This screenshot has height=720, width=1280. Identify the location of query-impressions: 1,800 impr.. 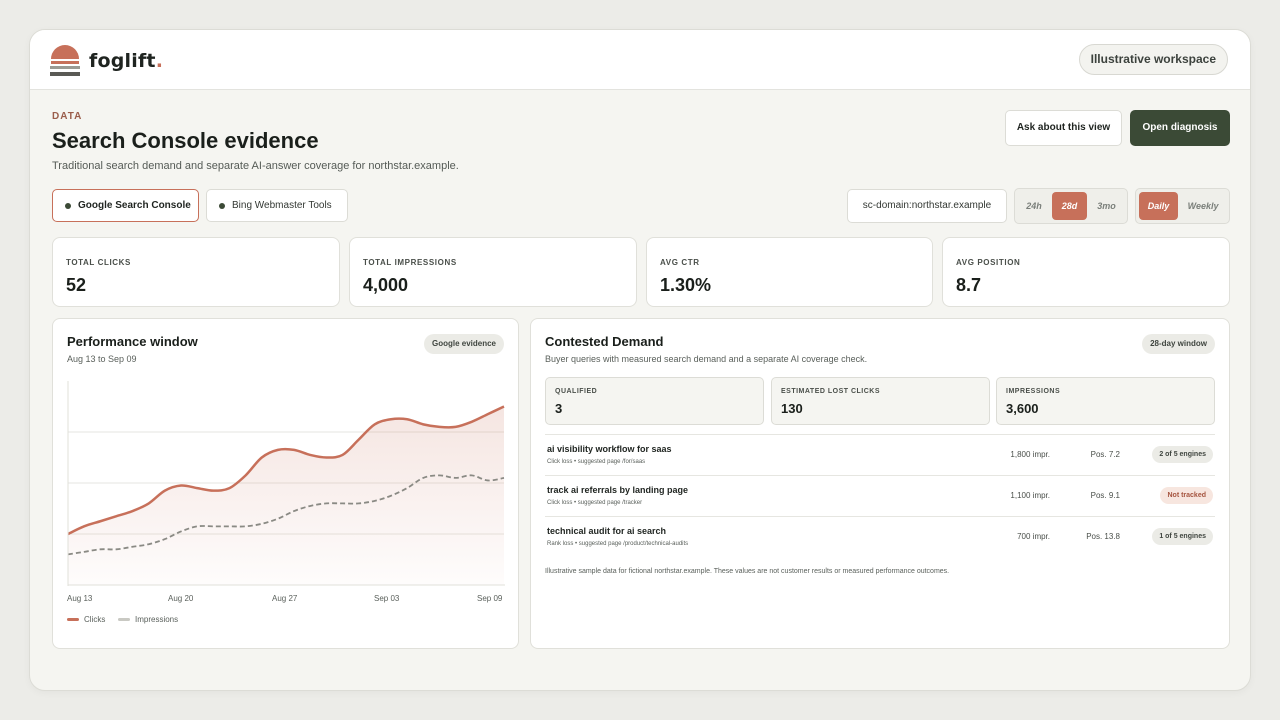
(1030, 454).